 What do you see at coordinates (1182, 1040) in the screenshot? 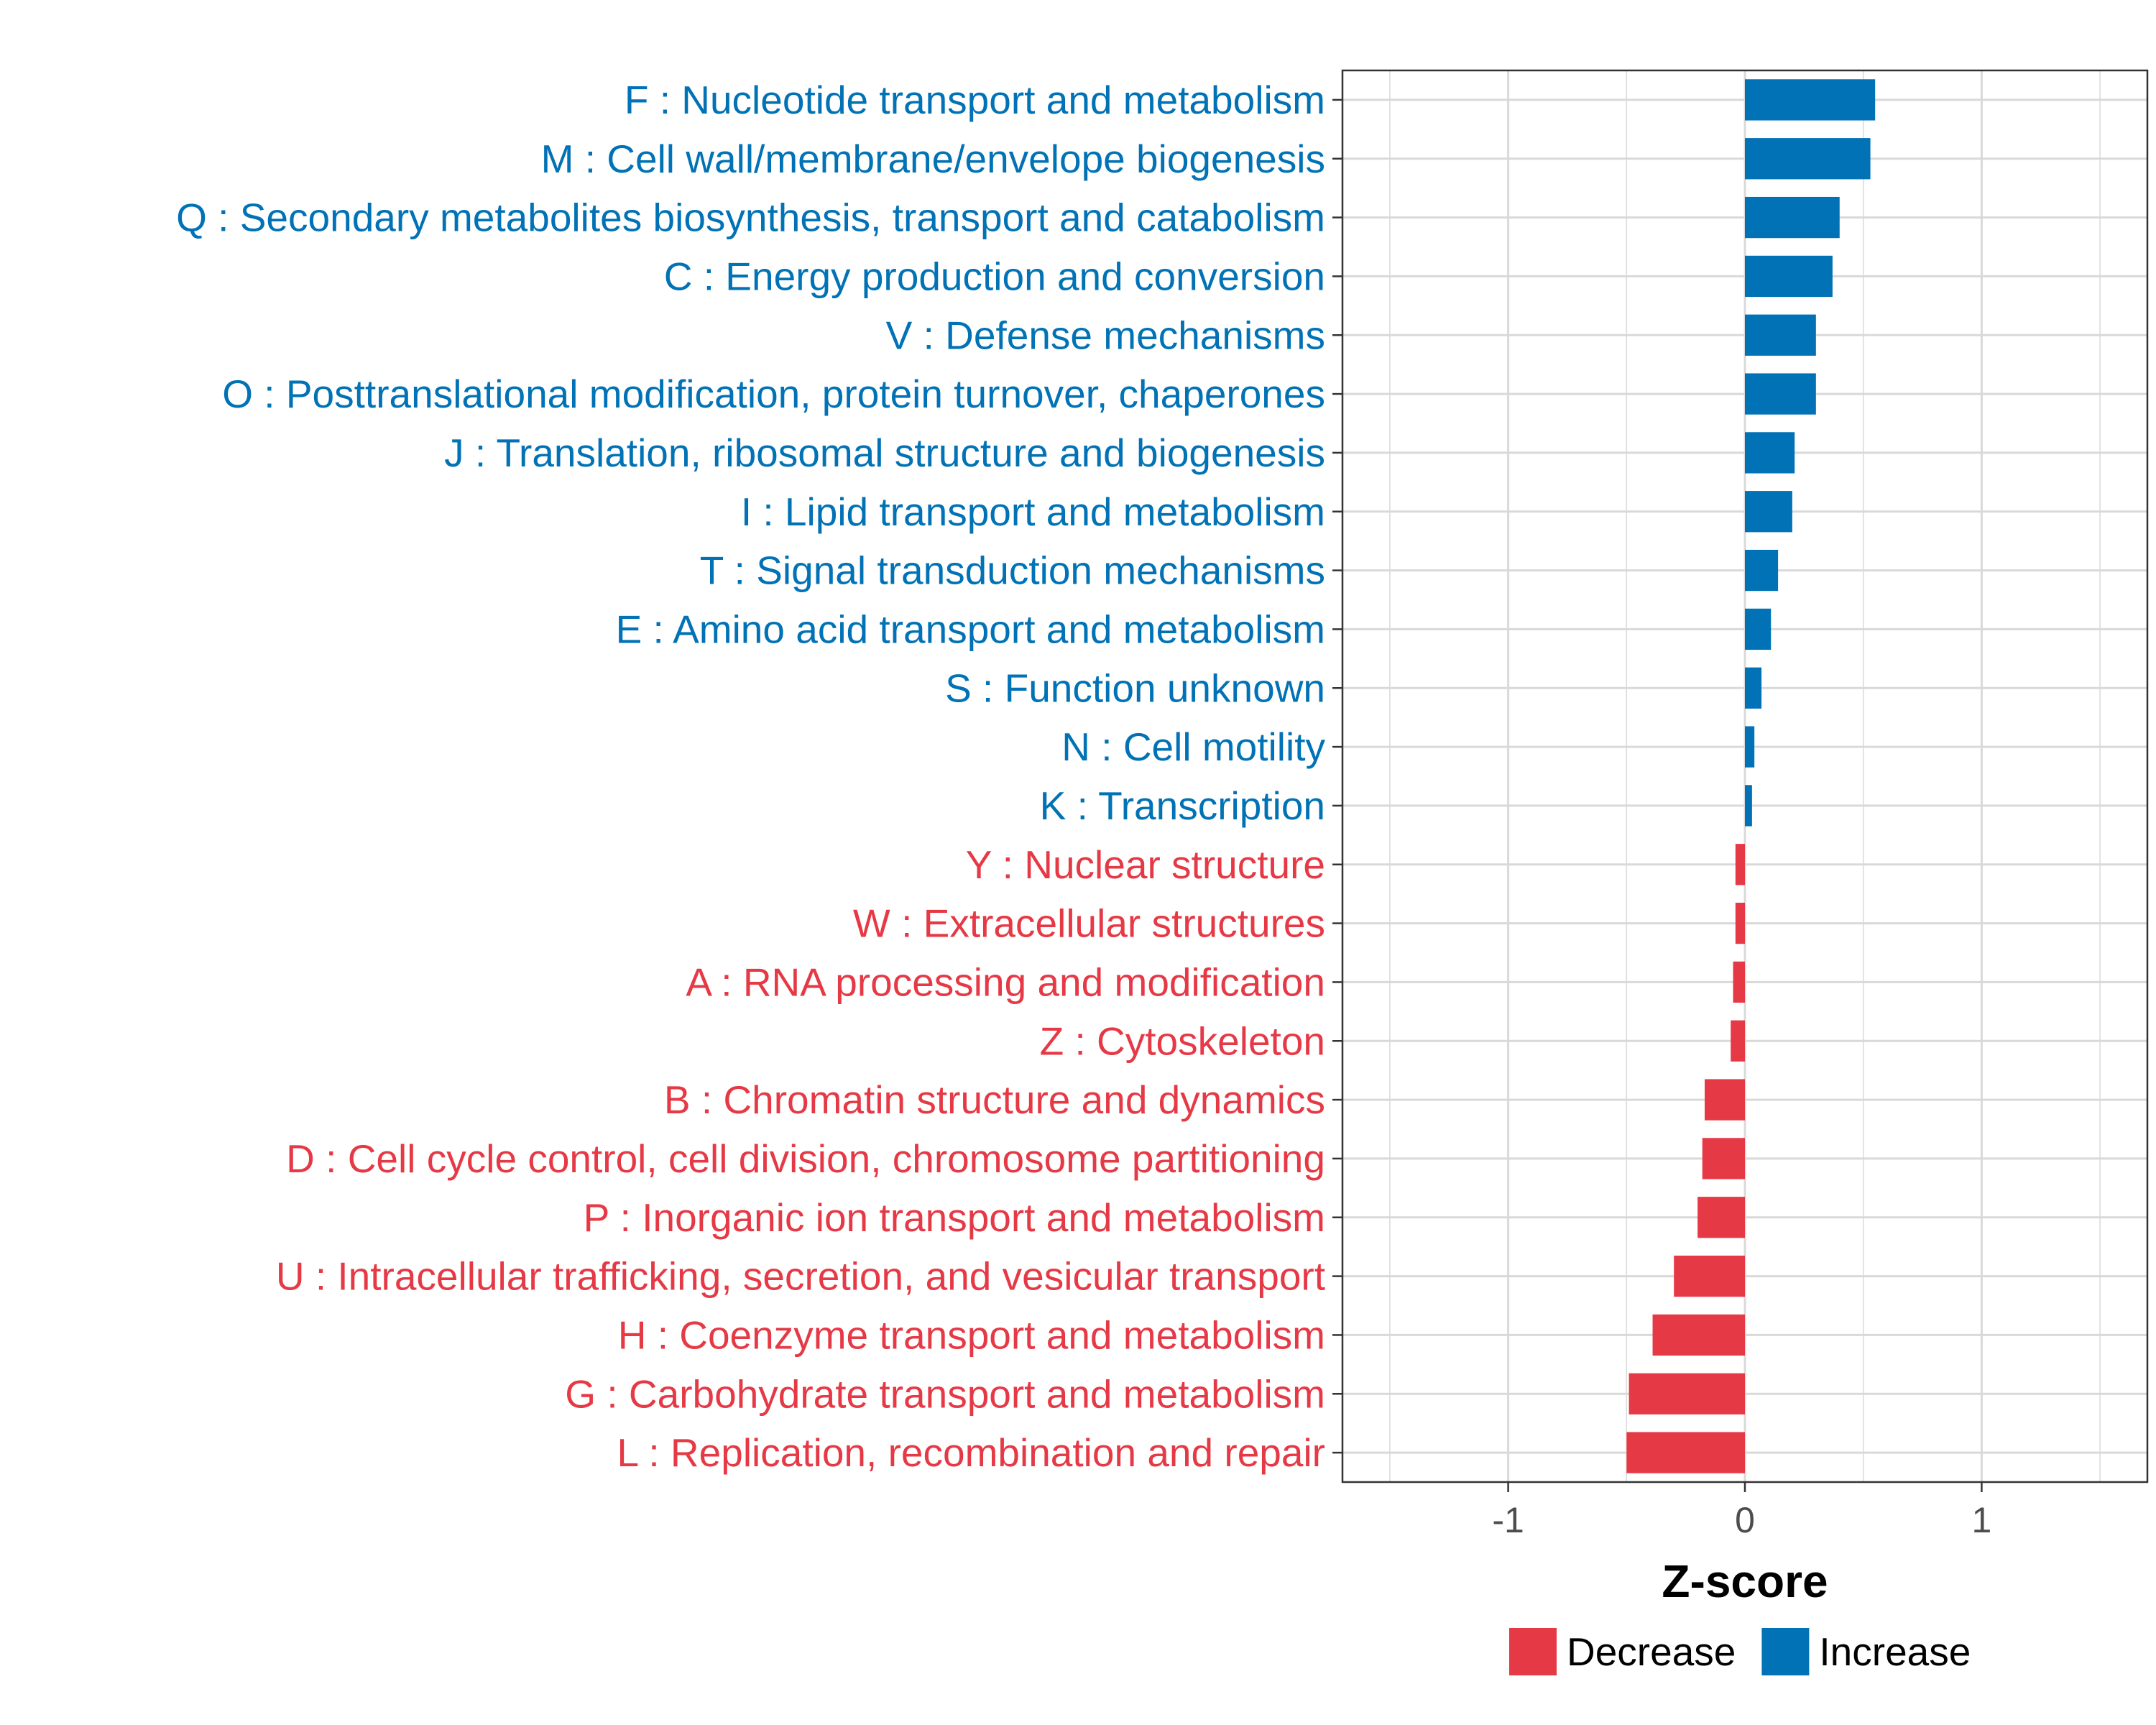
I see `category-label: Z : Cytoskeleton` at bounding box center [1182, 1040].